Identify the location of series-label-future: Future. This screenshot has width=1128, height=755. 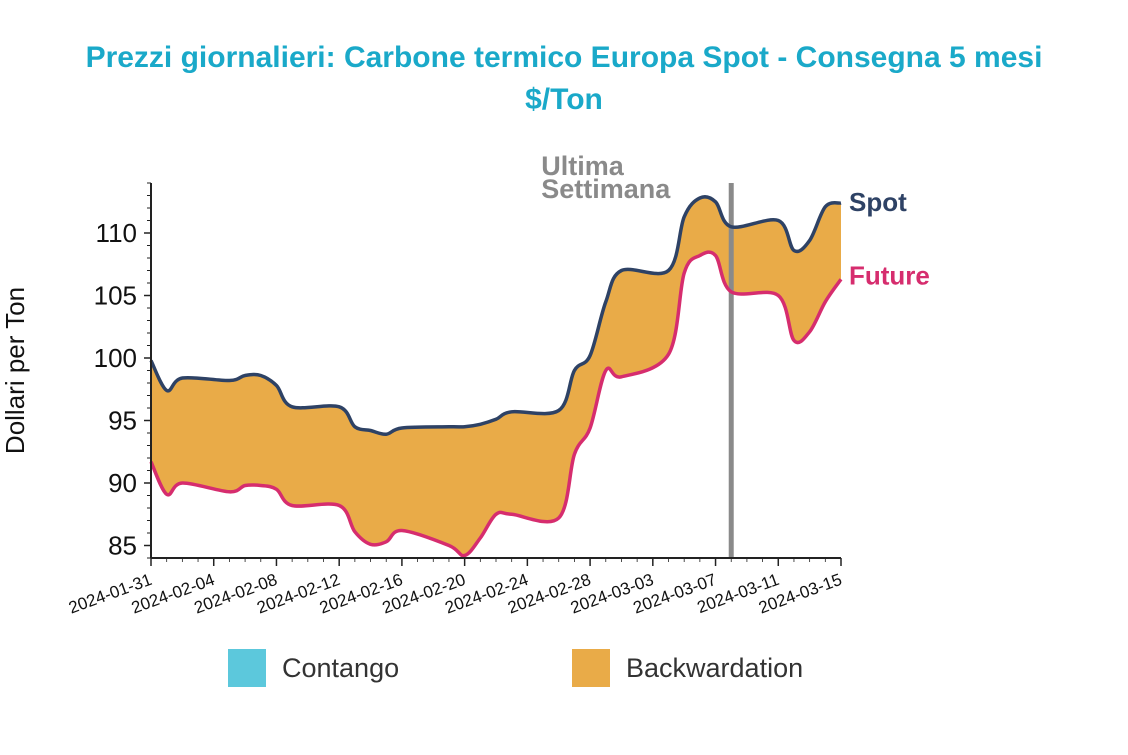
(889, 275).